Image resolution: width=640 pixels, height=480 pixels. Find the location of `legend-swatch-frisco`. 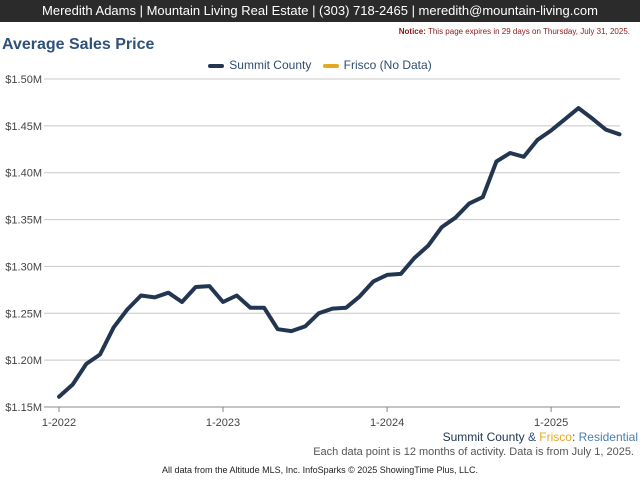

legend-swatch-frisco is located at coordinates (330, 65).